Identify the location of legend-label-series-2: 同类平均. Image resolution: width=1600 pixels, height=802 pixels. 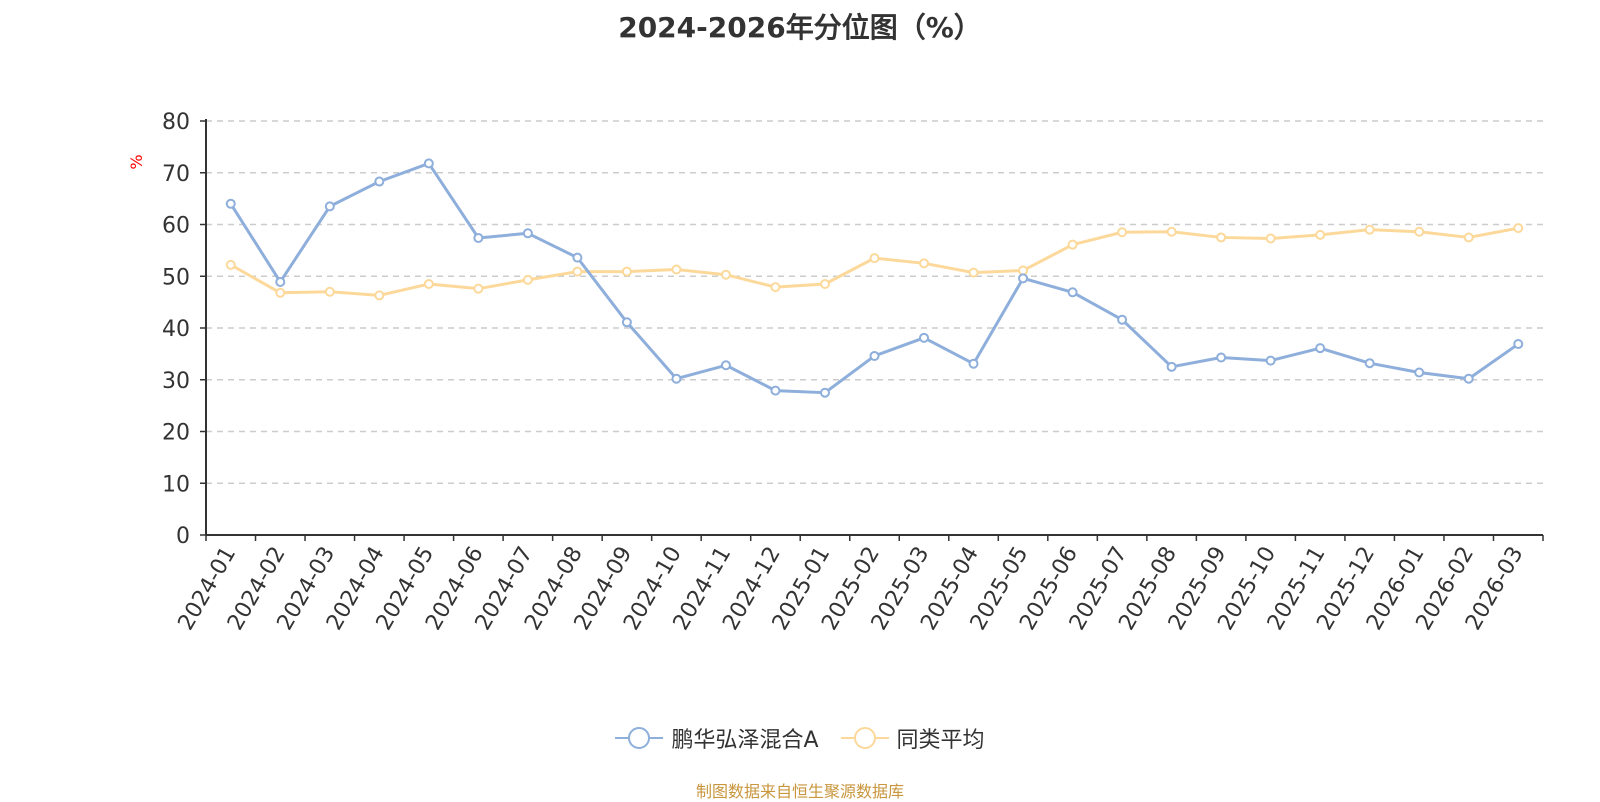
(940, 740).